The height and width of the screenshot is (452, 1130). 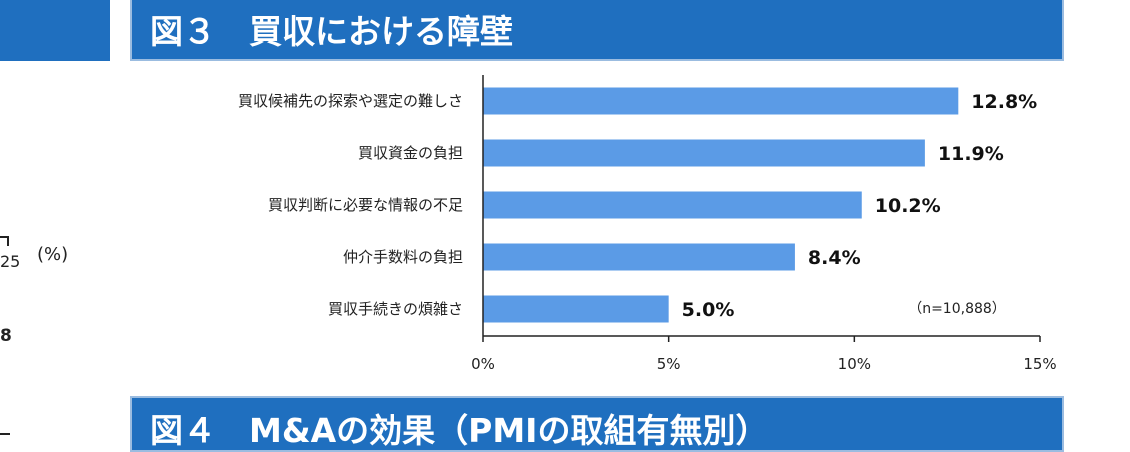 What do you see at coordinates (10, 261) in the screenshot?
I see `left-panel-axis-end-label: 25` at bounding box center [10, 261].